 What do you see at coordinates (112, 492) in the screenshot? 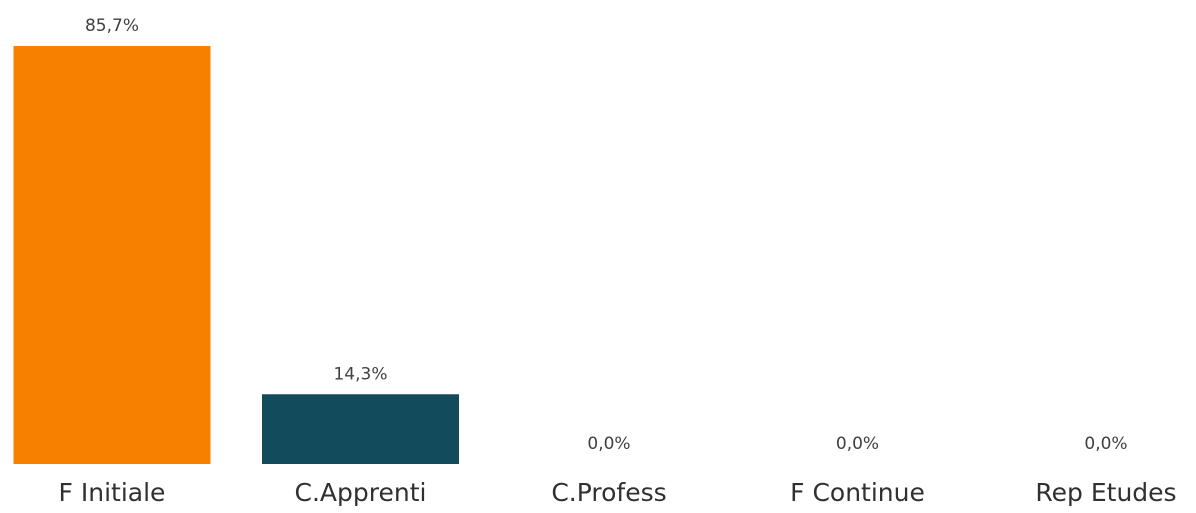
I see `x-tick-label: F Initiale` at bounding box center [112, 492].